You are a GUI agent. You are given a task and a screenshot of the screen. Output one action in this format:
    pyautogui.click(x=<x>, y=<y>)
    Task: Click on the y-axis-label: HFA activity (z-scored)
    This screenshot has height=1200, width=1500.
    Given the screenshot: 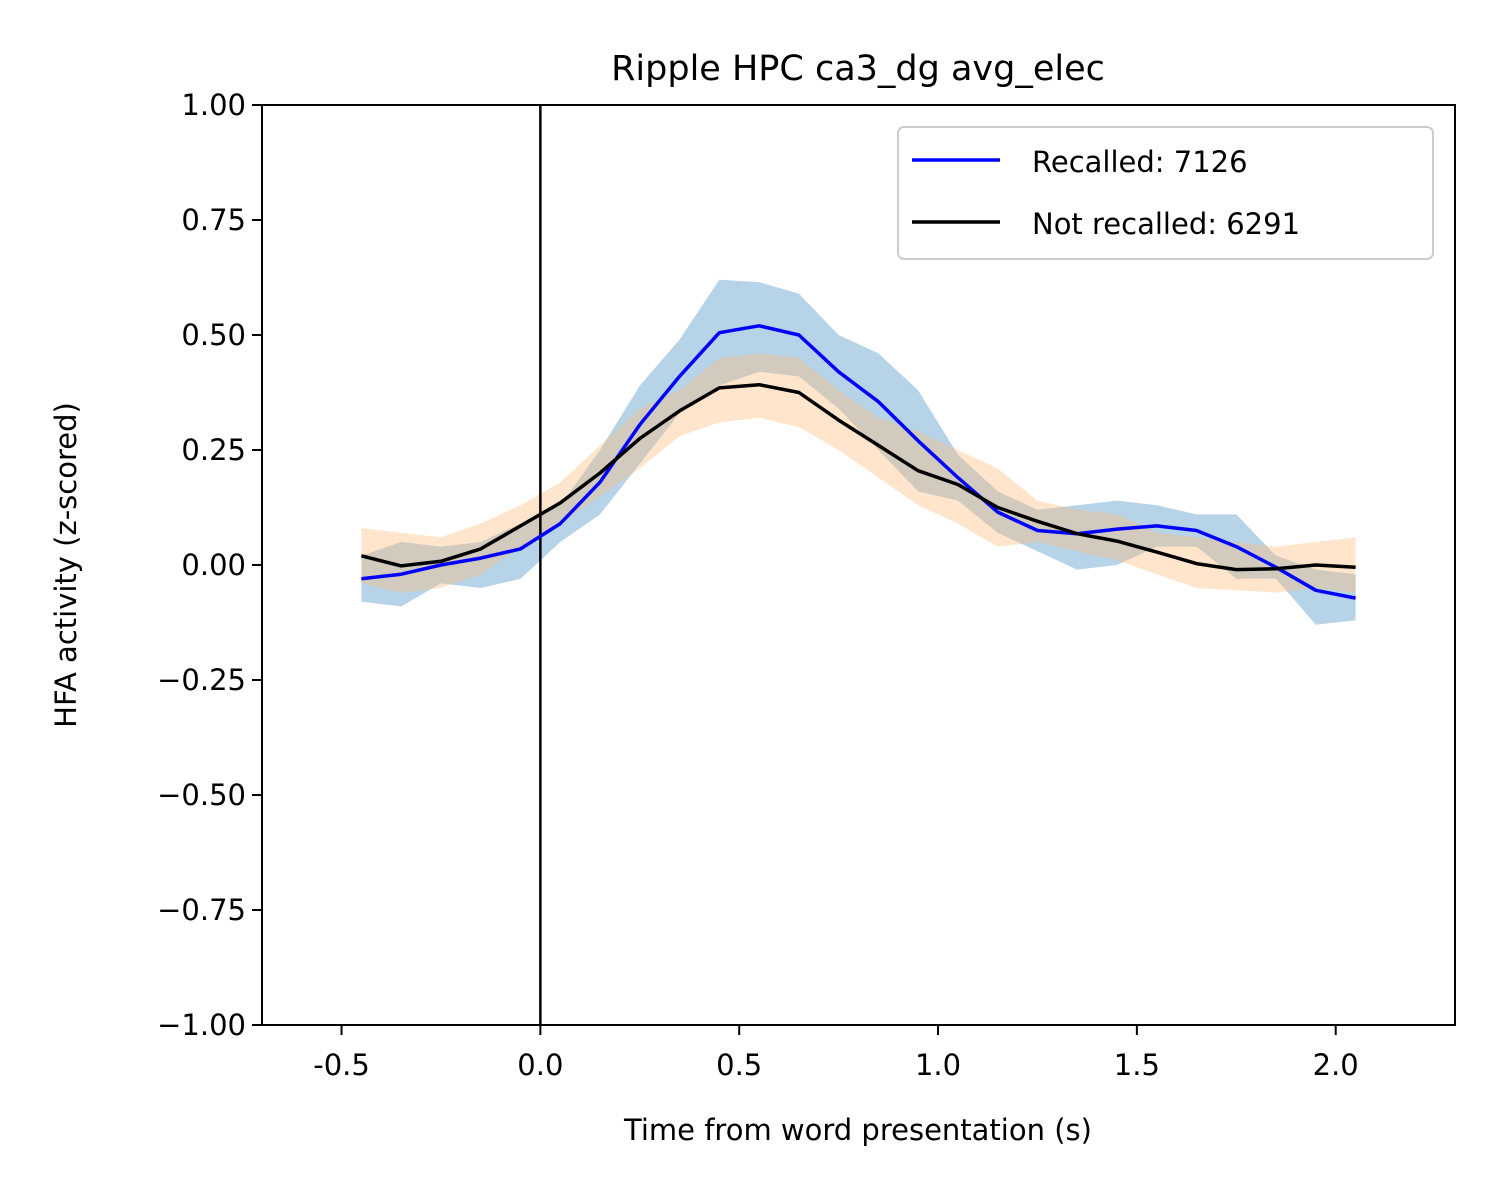 What is the action you would take?
    pyautogui.click(x=66, y=565)
    